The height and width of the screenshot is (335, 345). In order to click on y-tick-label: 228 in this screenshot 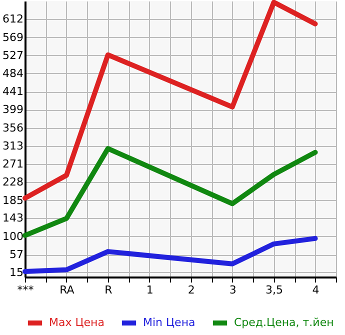, I will do `click(13, 182)`.